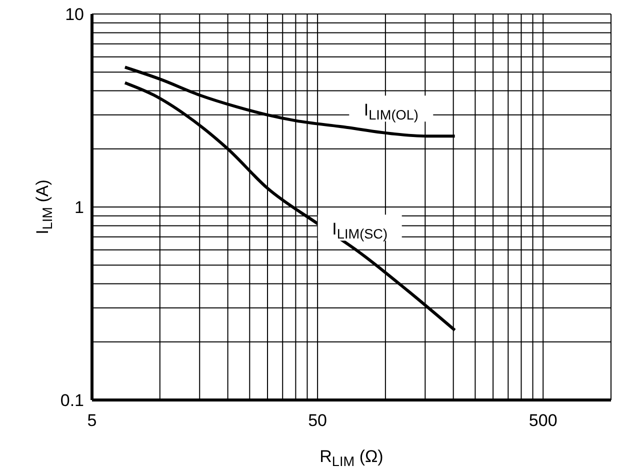 The image size is (629, 472). What do you see at coordinates (79, 208) in the screenshot?
I see `y-tick-label: 1` at bounding box center [79, 208].